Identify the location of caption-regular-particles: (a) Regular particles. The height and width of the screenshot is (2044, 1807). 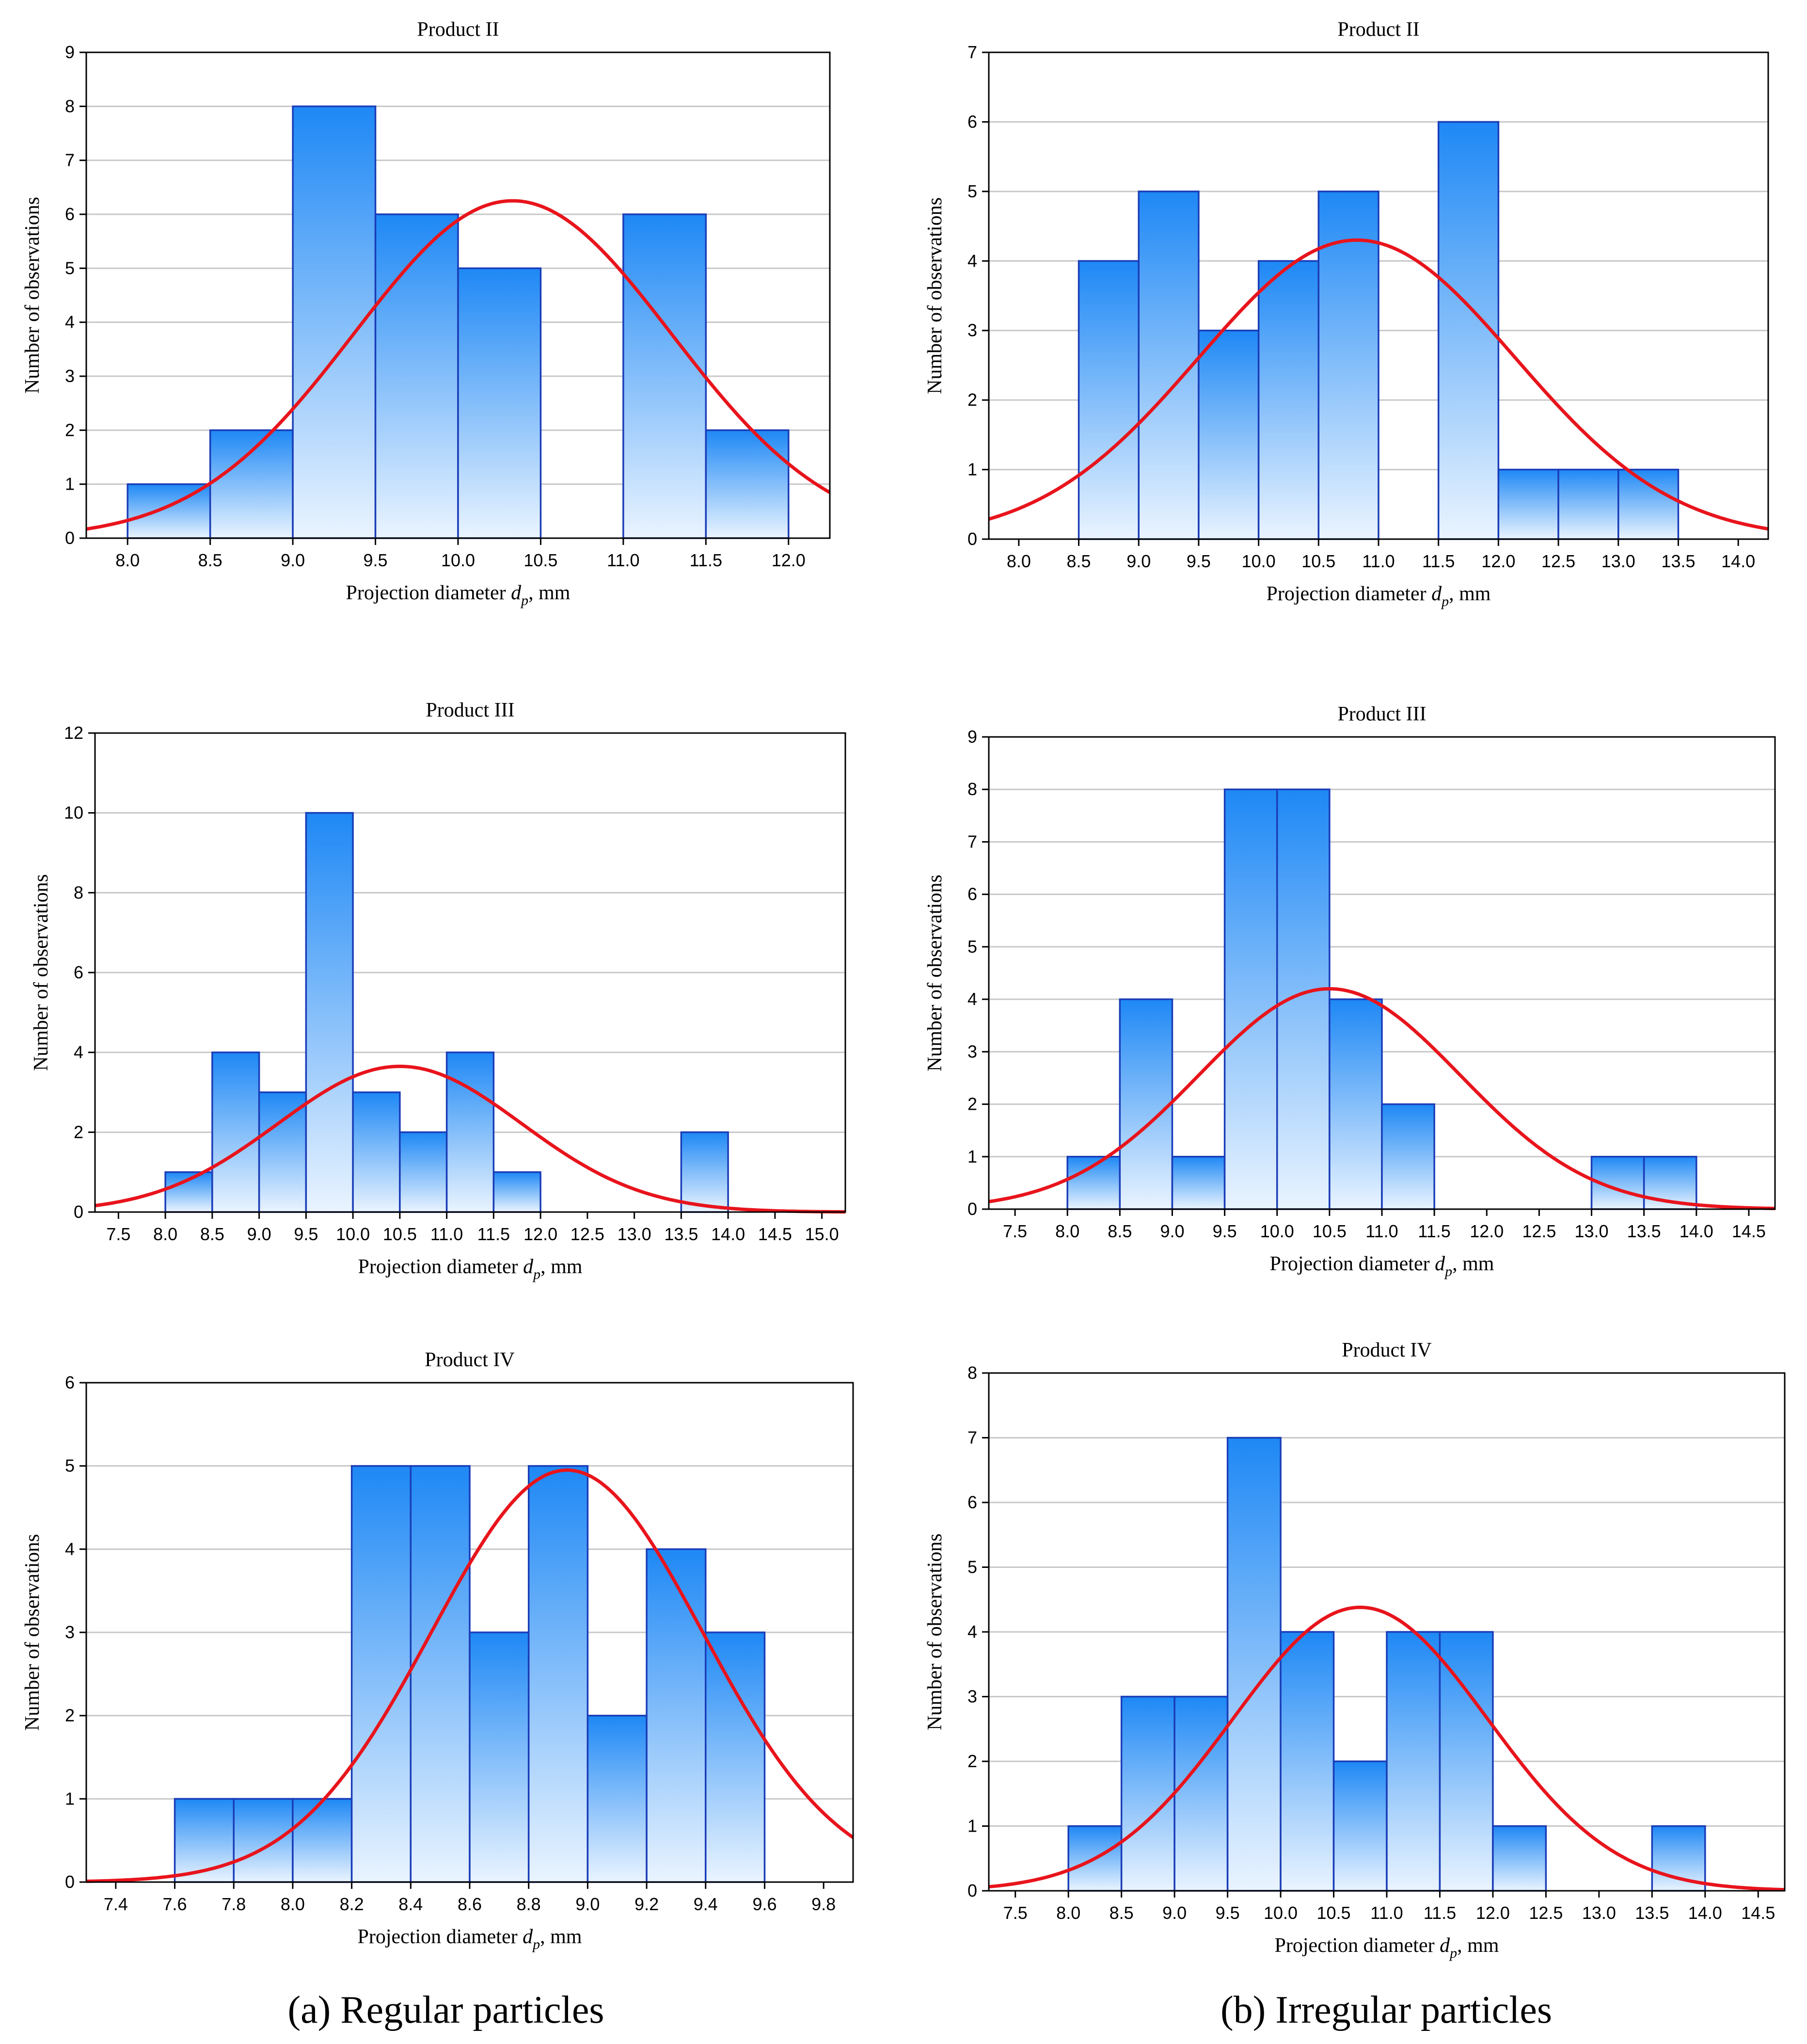
(445, 2010).